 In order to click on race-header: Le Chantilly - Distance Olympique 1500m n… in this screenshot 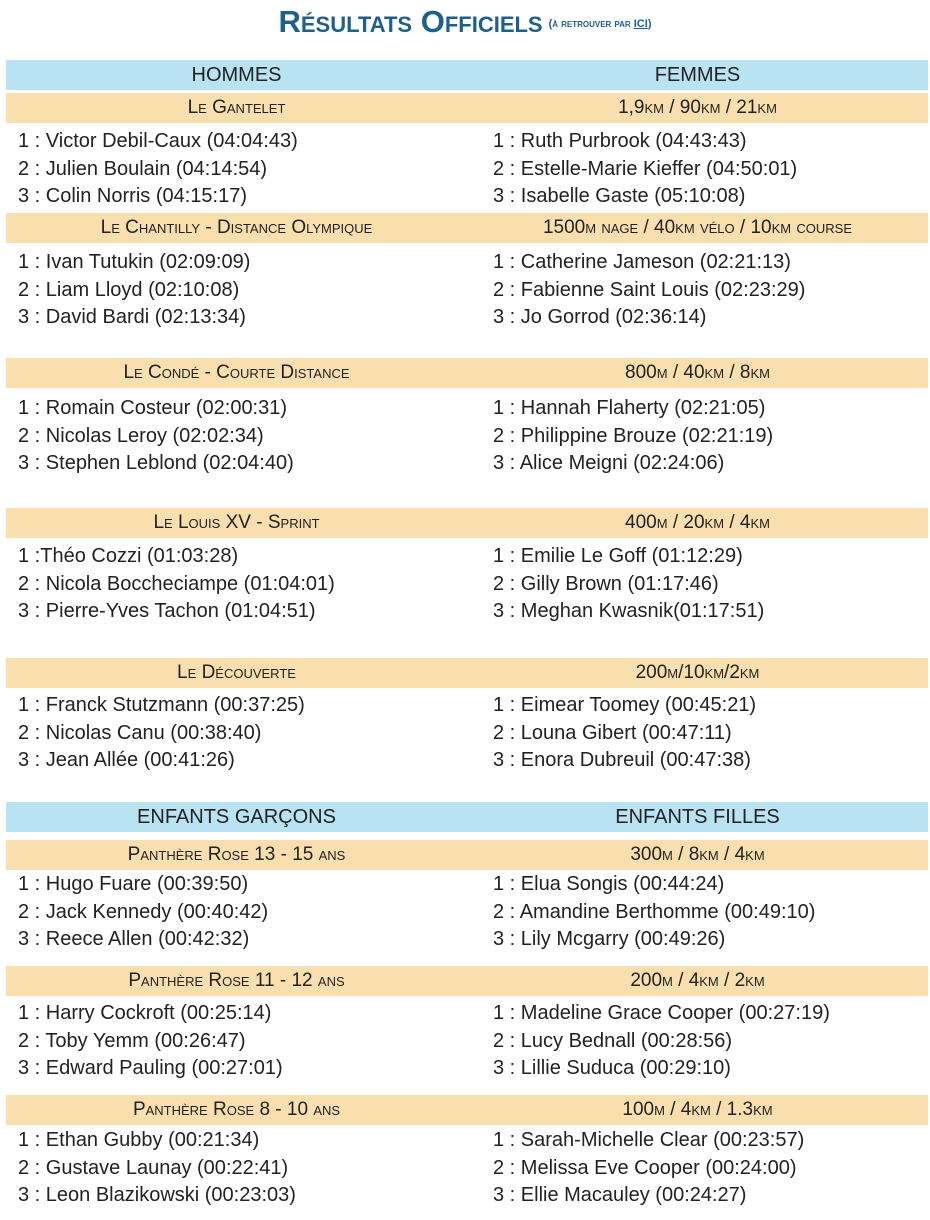, I will do `click(467, 228)`.